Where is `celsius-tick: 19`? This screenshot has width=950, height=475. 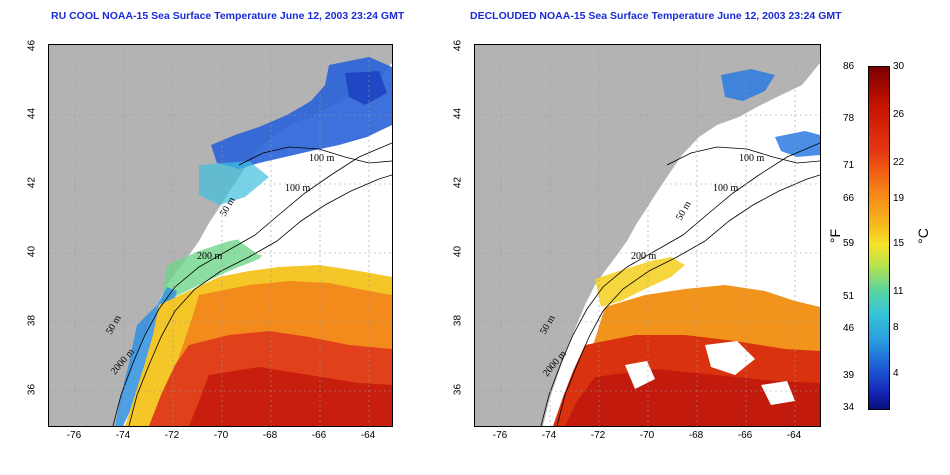
celsius-tick: 19 is located at coordinates (899, 198).